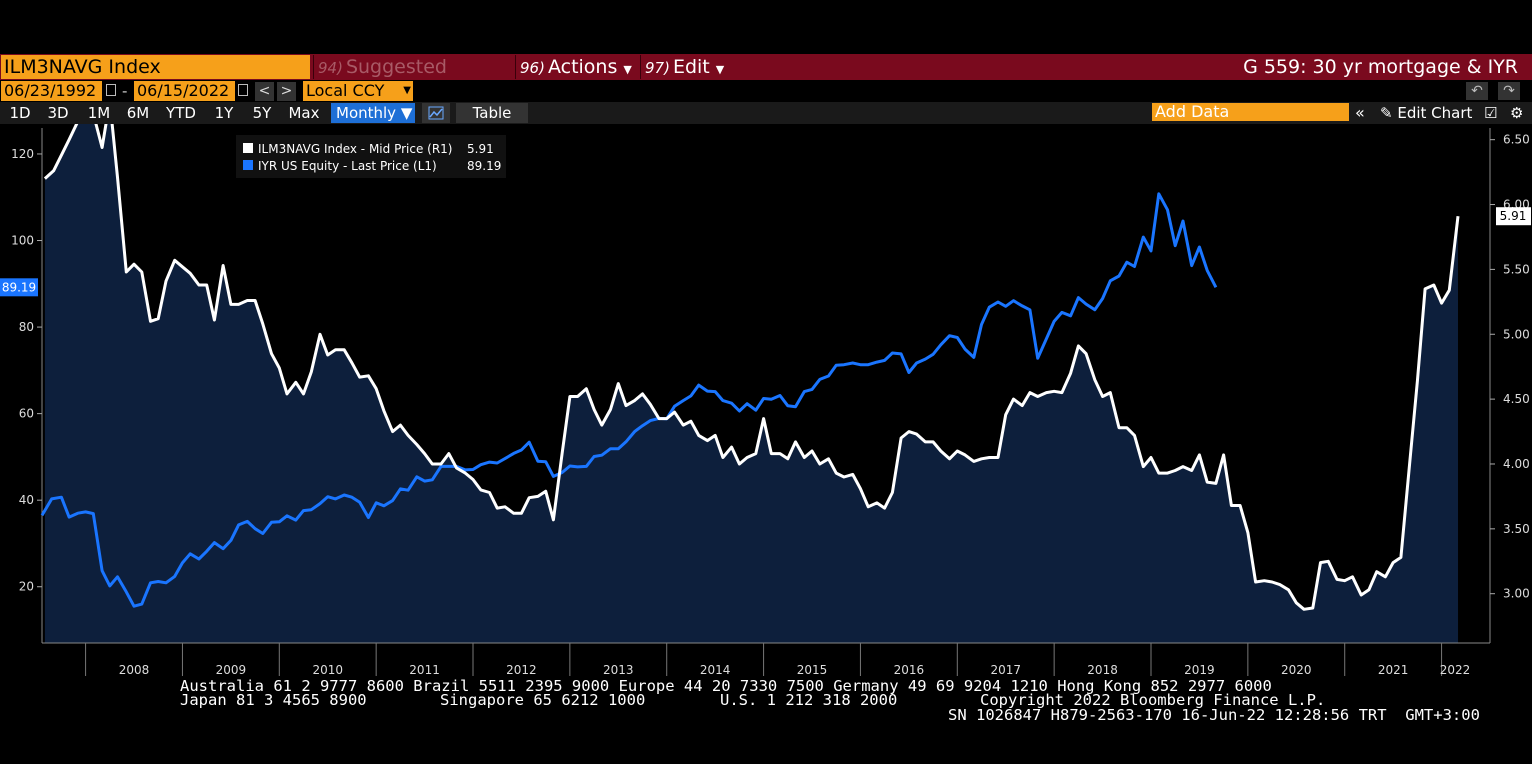 This screenshot has width=1532, height=764. What do you see at coordinates (345, 90) in the screenshot?
I see `currency-label: Local CCY` at bounding box center [345, 90].